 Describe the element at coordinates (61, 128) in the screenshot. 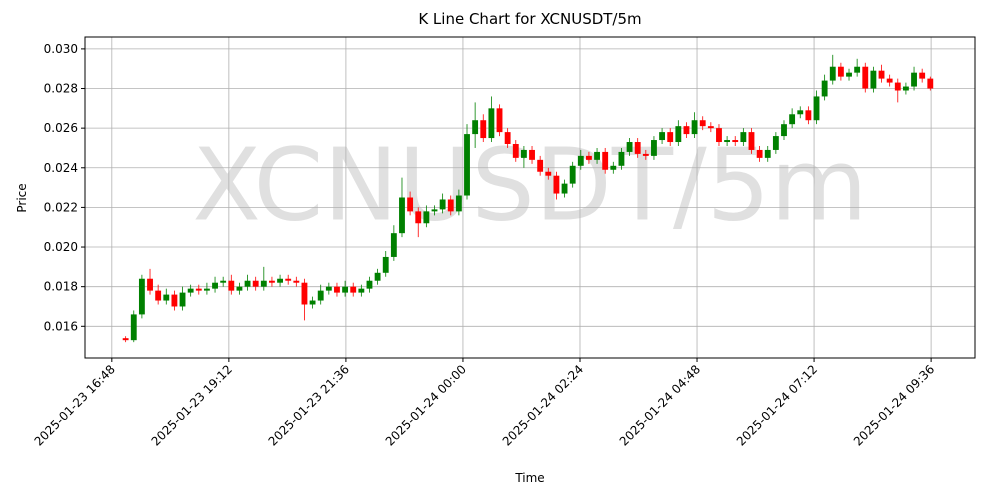

I see `y-tick-label: 0.026` at that location.